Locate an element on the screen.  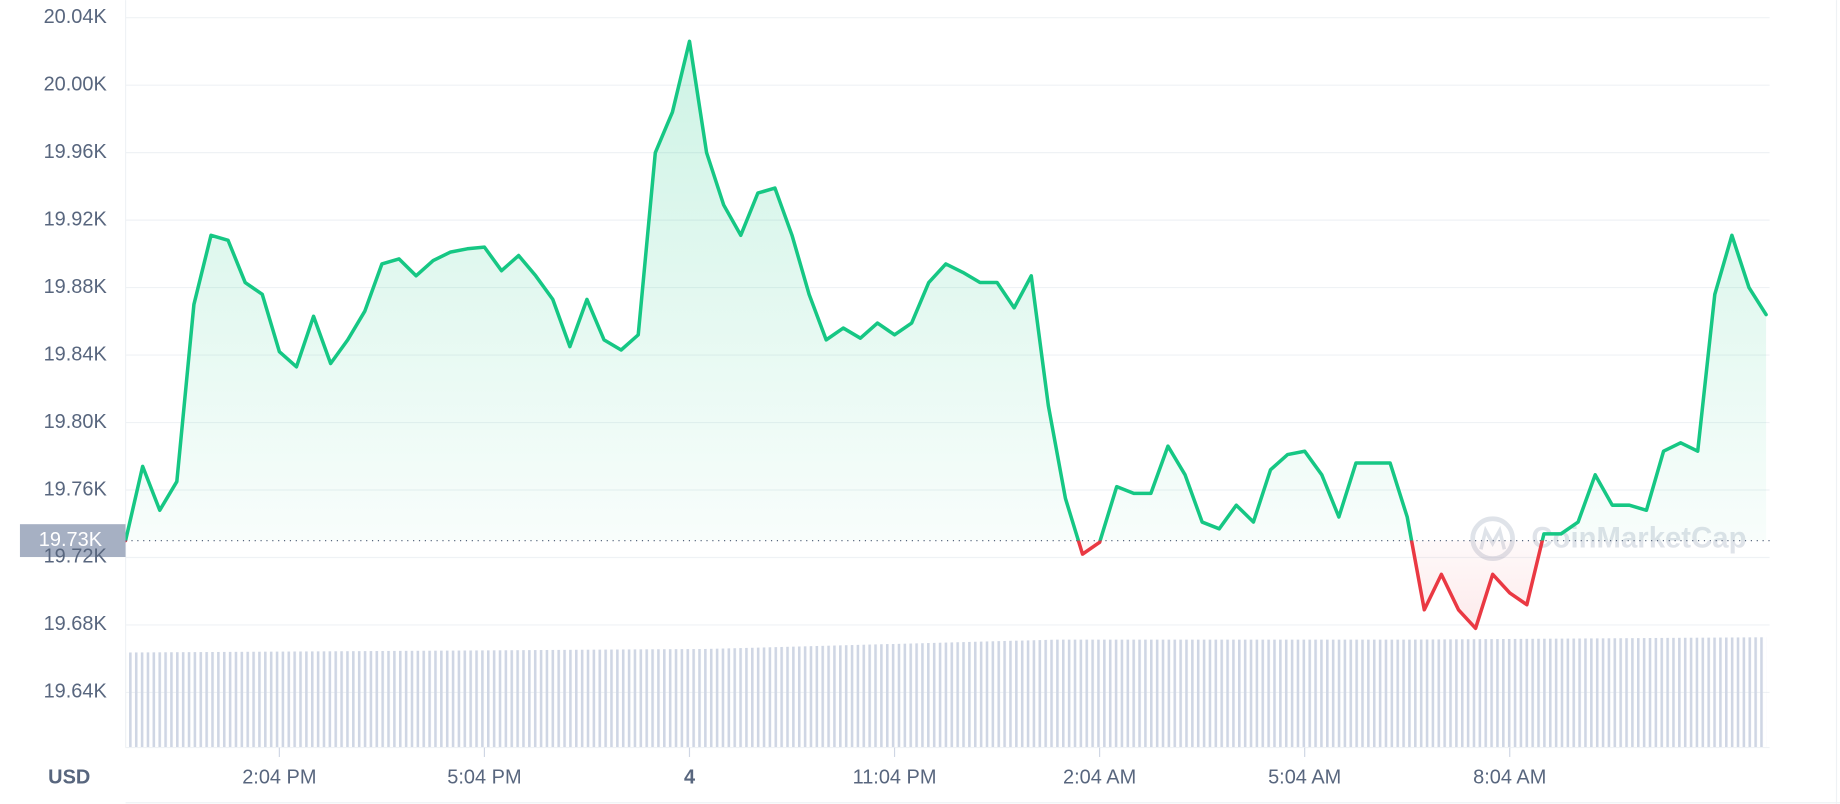
y-axis-unit: USD is located at coordinates (69, 777).